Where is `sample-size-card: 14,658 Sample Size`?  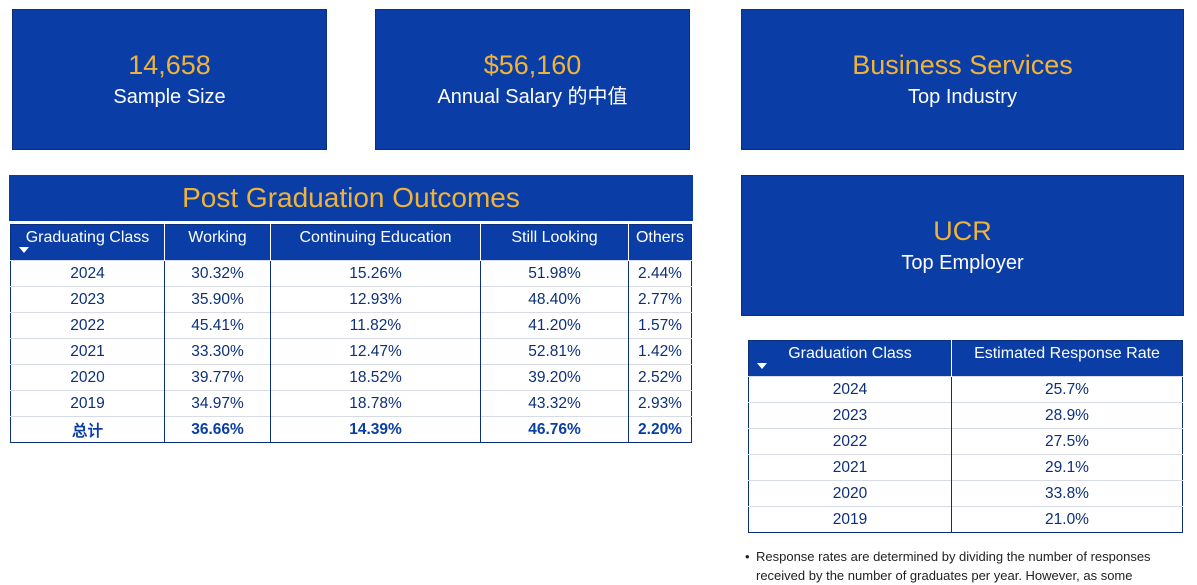 sample-size-card: 14,658 Sample Size is located at coordinates (169, 79).